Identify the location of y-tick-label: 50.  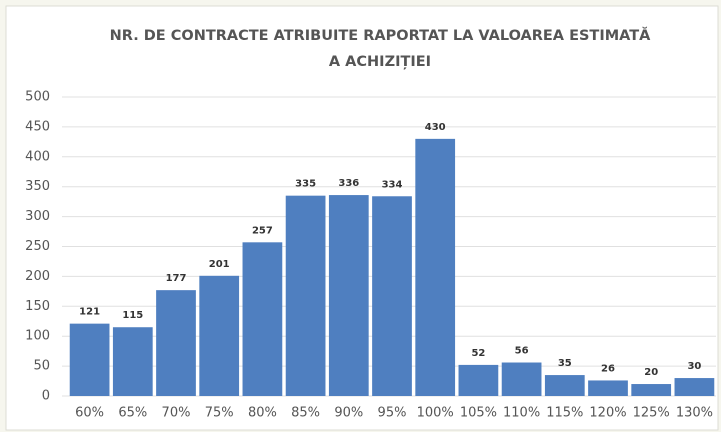
(41, 366).